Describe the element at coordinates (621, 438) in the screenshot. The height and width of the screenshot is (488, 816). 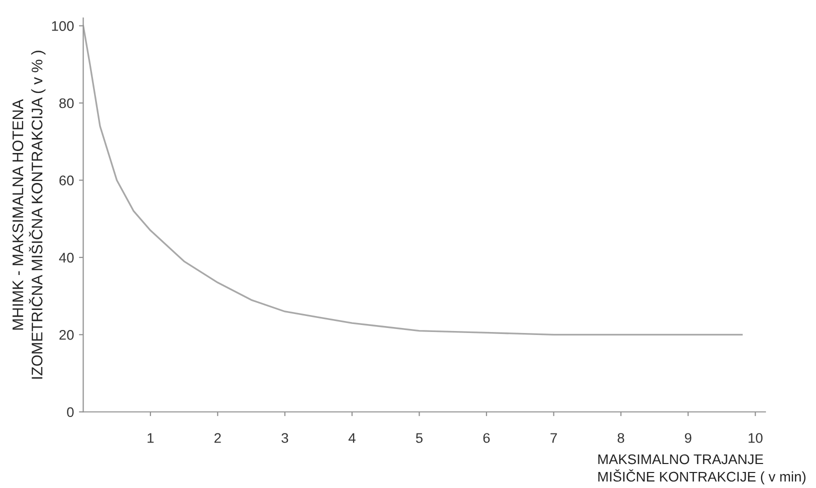
I see `x-tick-label: 8` at that location.